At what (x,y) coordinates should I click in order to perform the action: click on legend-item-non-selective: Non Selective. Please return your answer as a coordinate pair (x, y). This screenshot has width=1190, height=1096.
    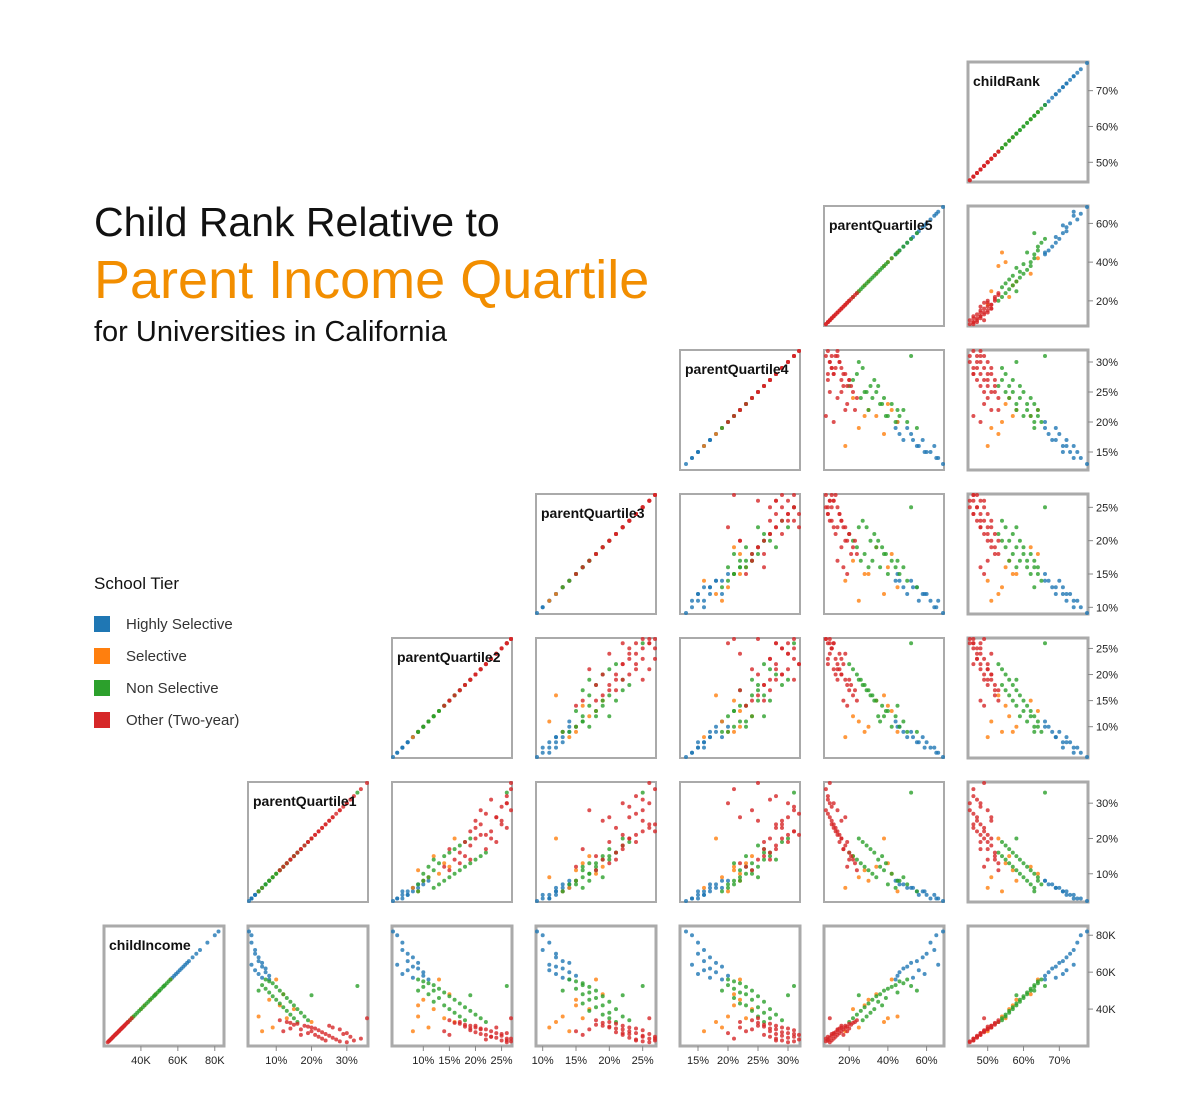
    Looking at the image, I should click on (166, 688).